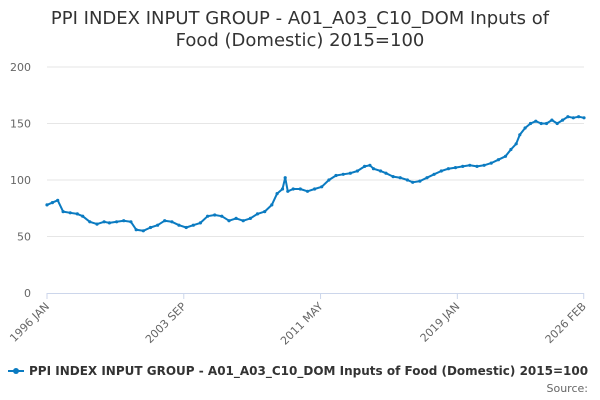 This screenshot has width=600, height=400. What do you see at coordinates (302, 324) in the screenshot?
I see `x-tick-label: 2011 MAY` at bounding box center [302, 324].